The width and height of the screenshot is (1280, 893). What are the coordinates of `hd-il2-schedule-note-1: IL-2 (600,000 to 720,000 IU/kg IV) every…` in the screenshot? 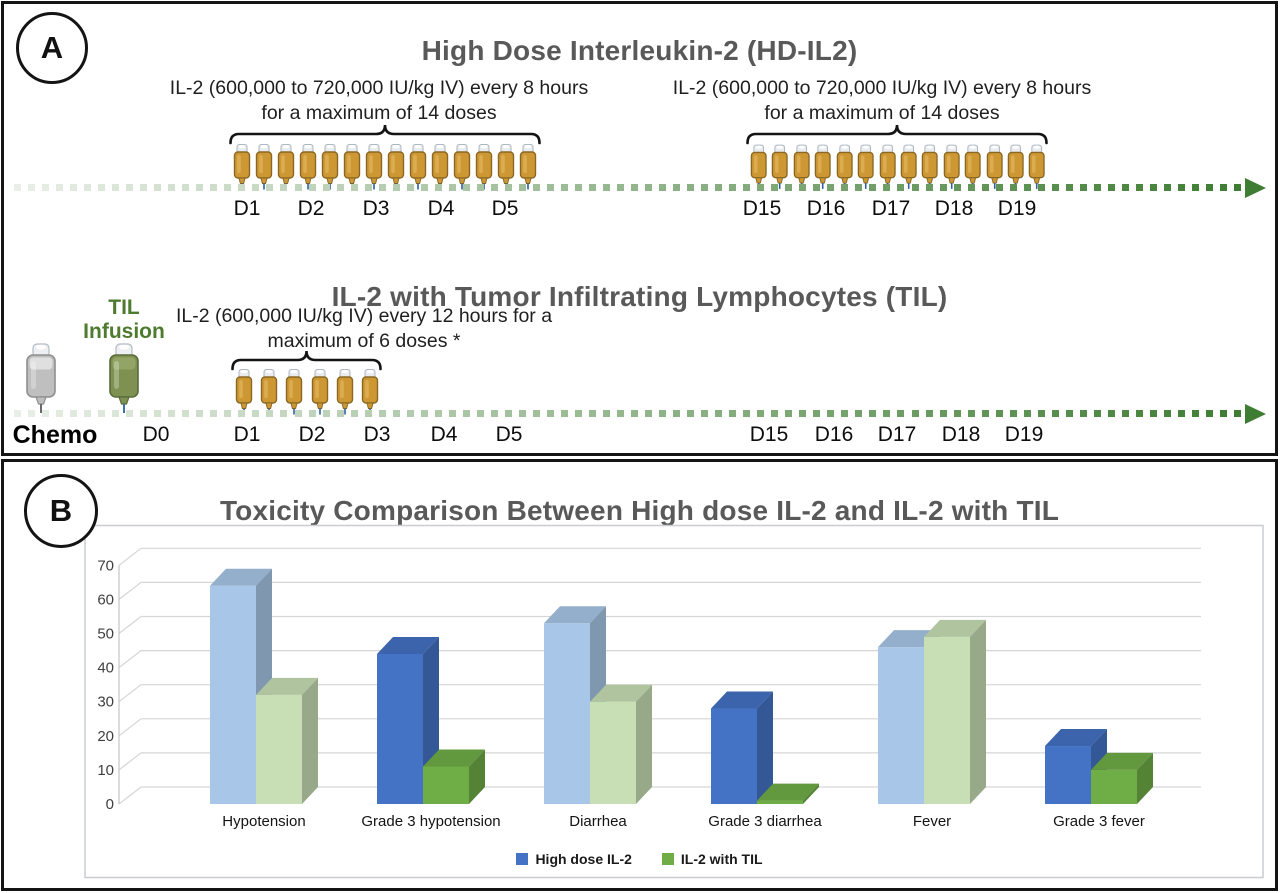 It's located at (379, 100).